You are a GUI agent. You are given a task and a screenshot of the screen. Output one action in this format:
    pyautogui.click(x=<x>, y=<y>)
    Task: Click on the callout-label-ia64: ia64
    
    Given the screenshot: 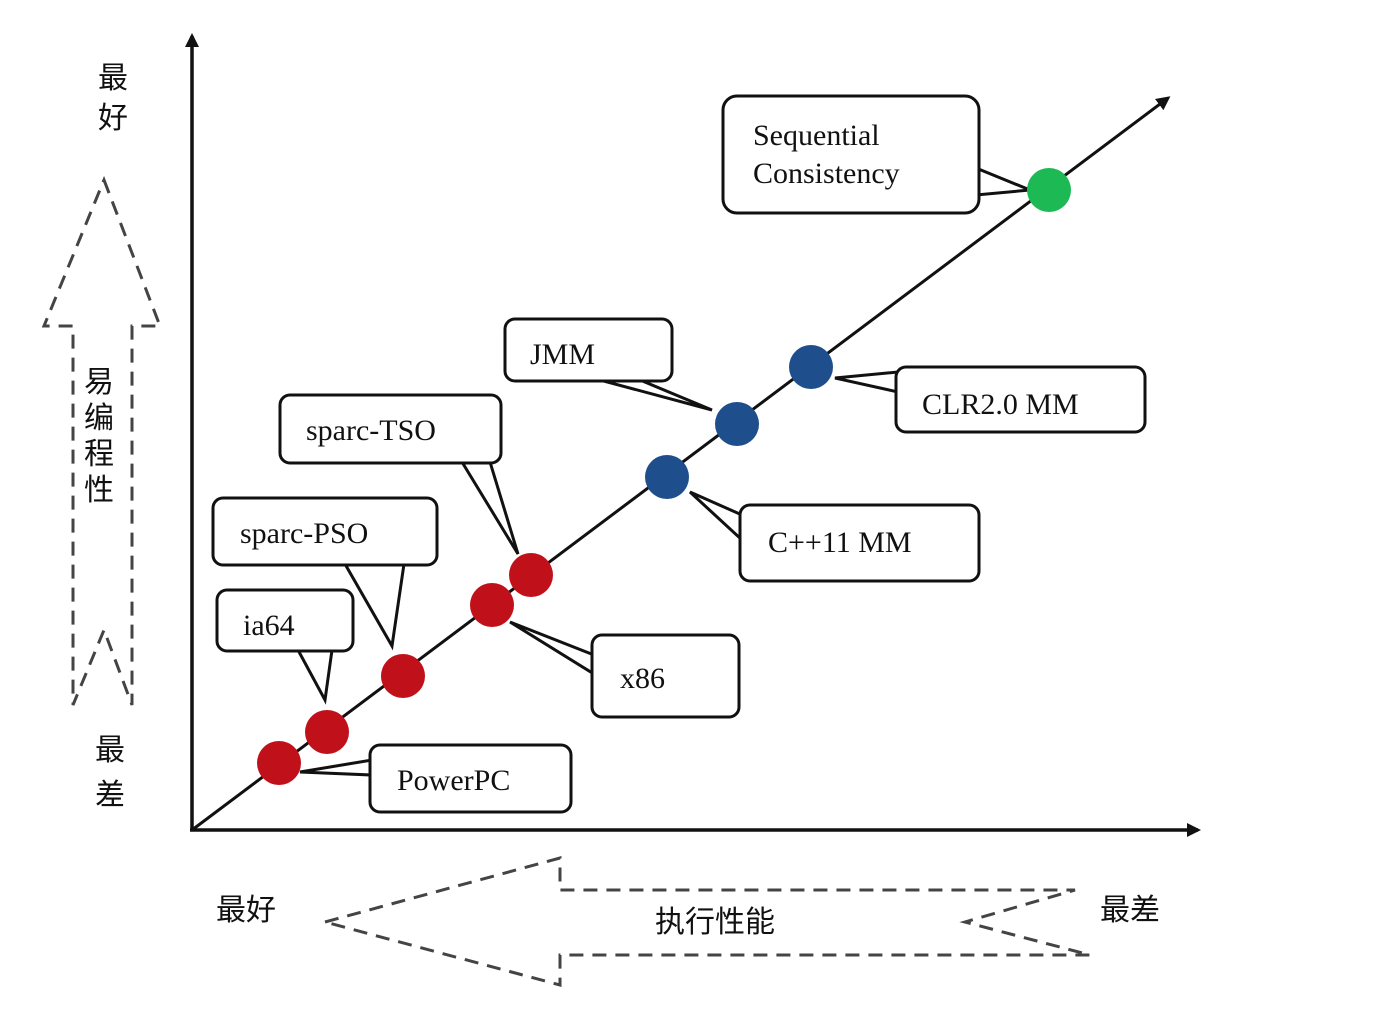 What is the action you would take?
    pyautogui.click(x=269, y=625)
    